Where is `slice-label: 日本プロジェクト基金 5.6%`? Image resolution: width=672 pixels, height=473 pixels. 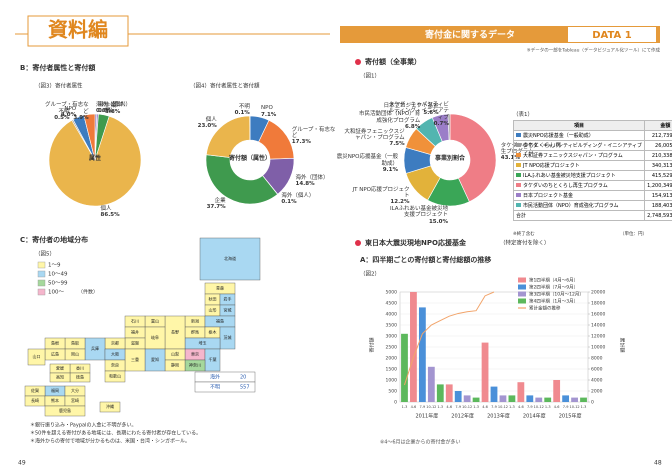
slice-label: 日本プロジェクト基金 5.6% is located at coordinates (408, 109).